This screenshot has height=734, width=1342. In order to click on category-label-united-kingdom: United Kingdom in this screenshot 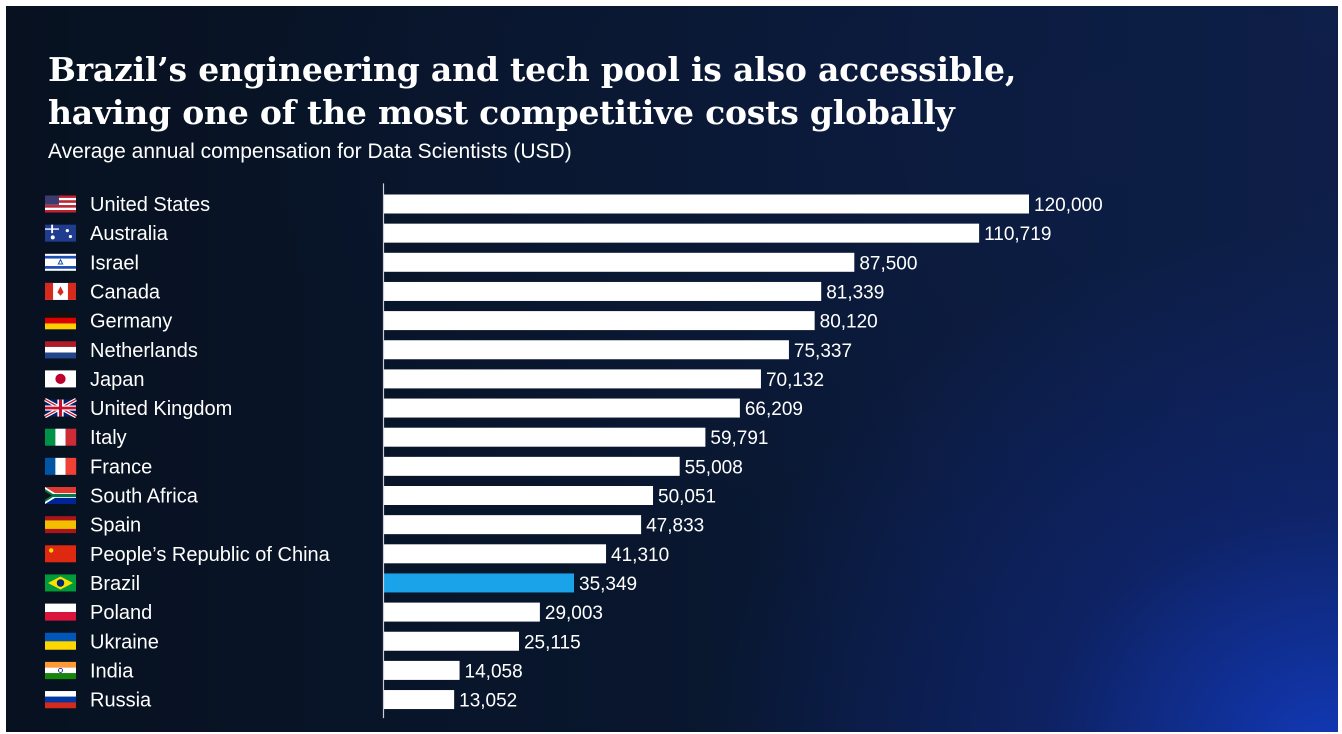, I will do `click(161, 409)`.